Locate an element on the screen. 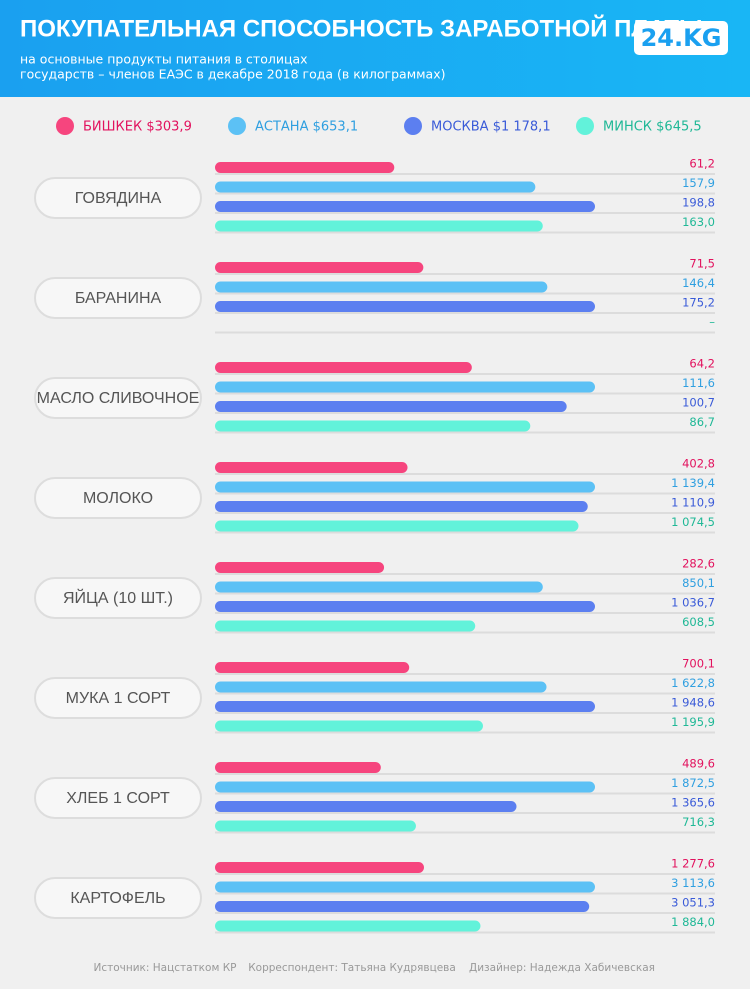 This screenshot has width=750, height=989. value-label: 157,9 is located at coordinates (698, 183).